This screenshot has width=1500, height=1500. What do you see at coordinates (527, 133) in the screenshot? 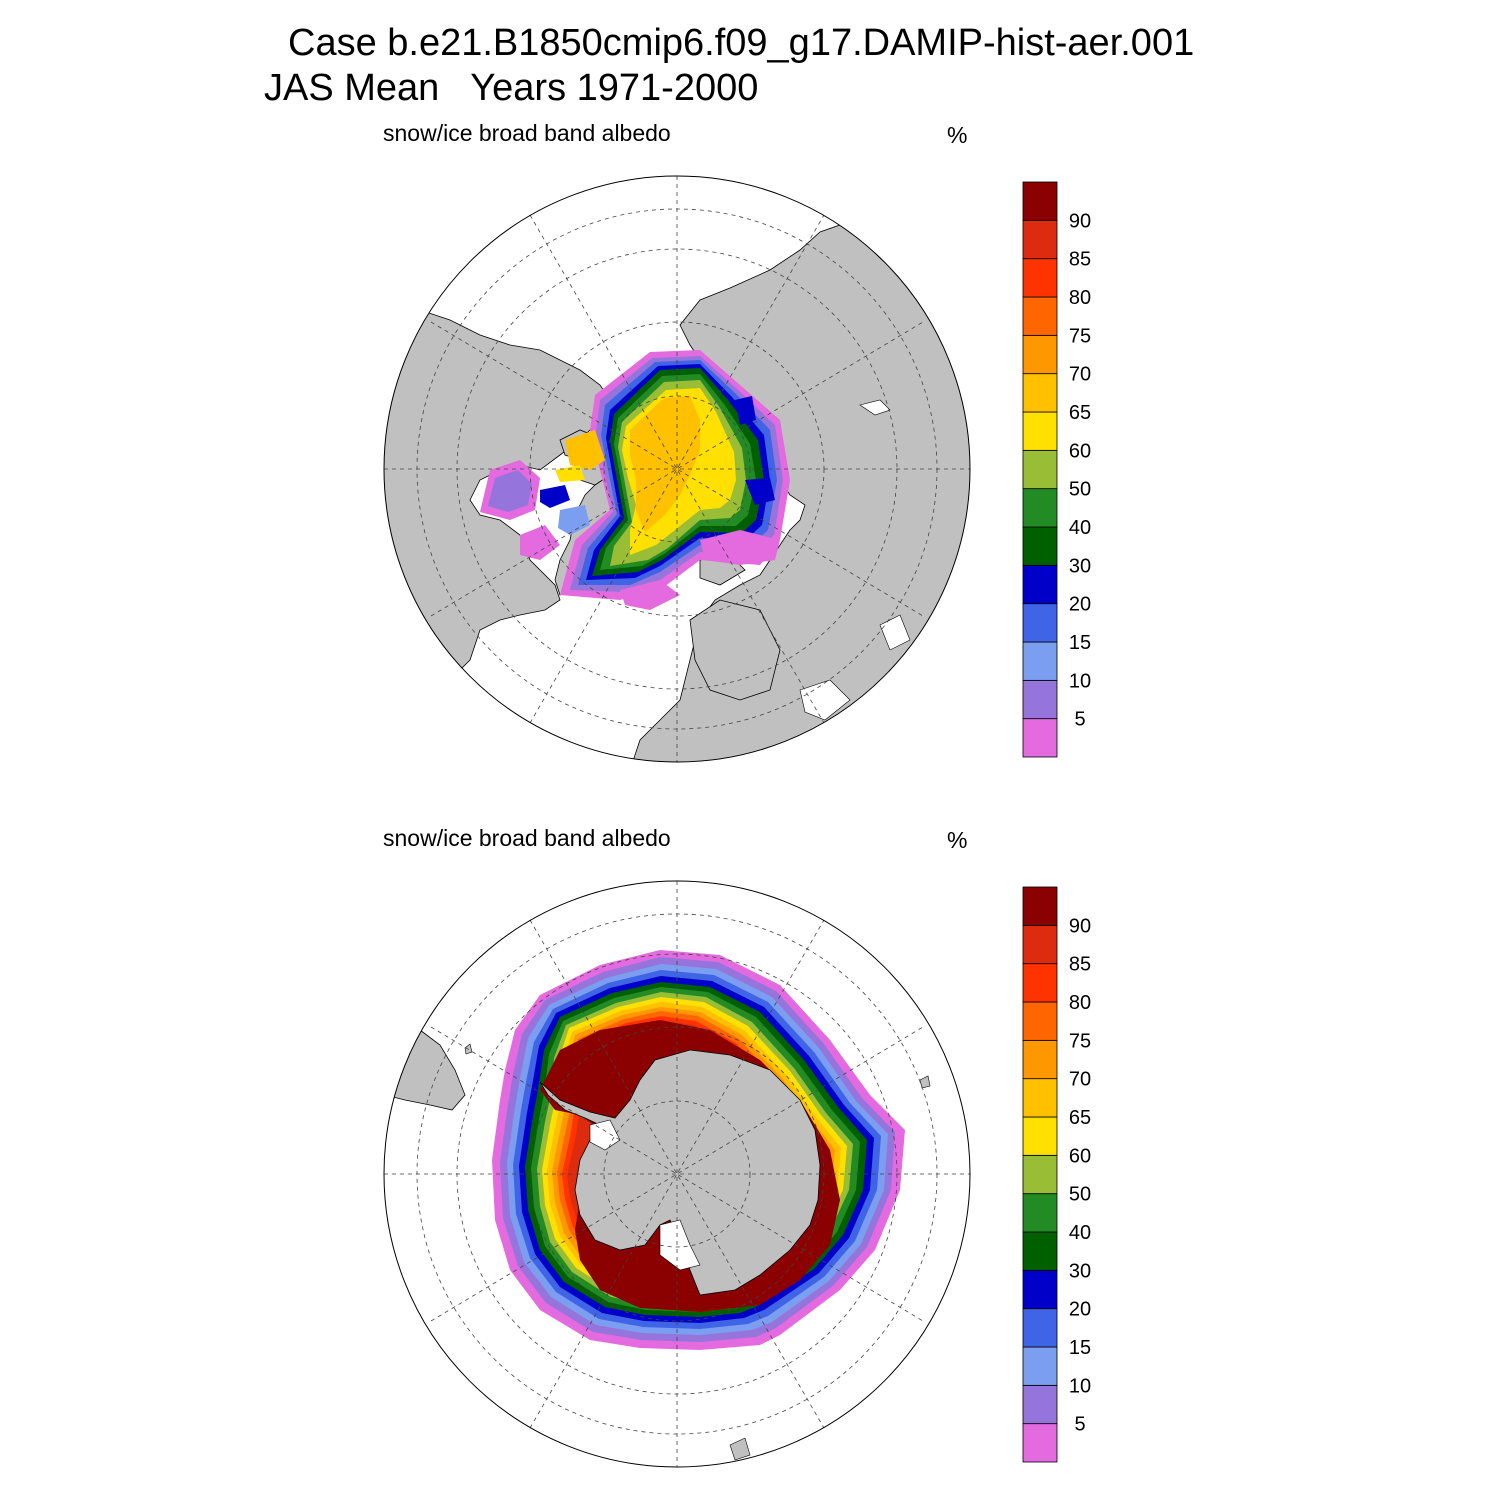
I see `north-variable-label: snow/ice broad band albedo` at bounding box center [527, 133].